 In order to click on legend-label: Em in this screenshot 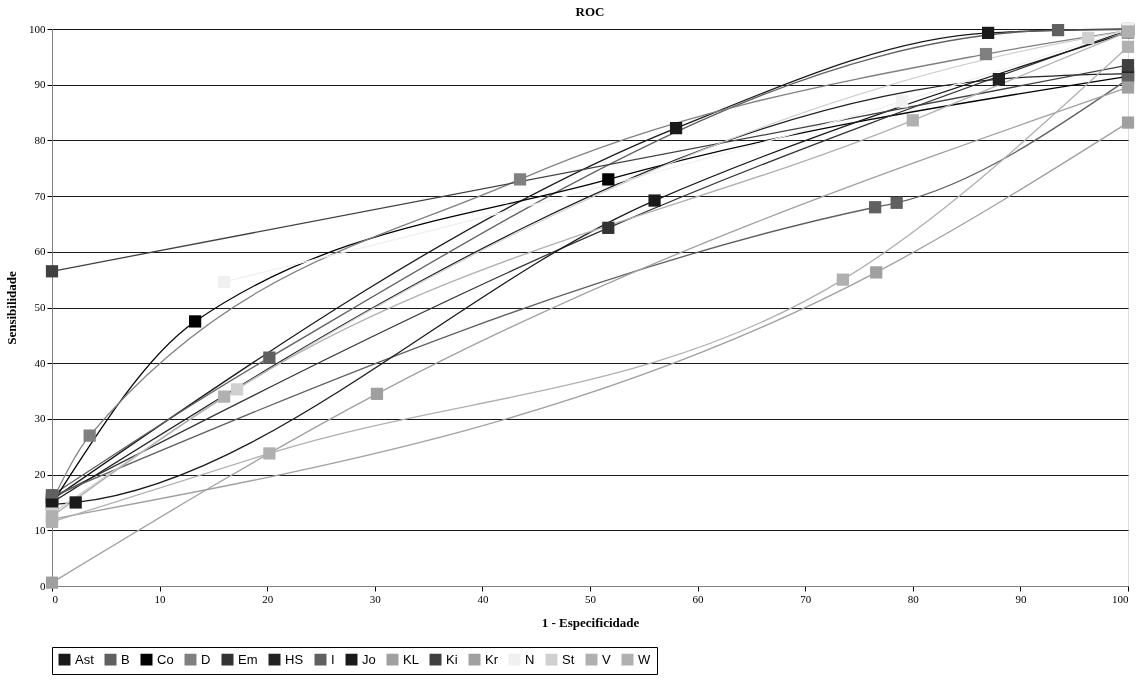, I will do `click(248, 659)`.